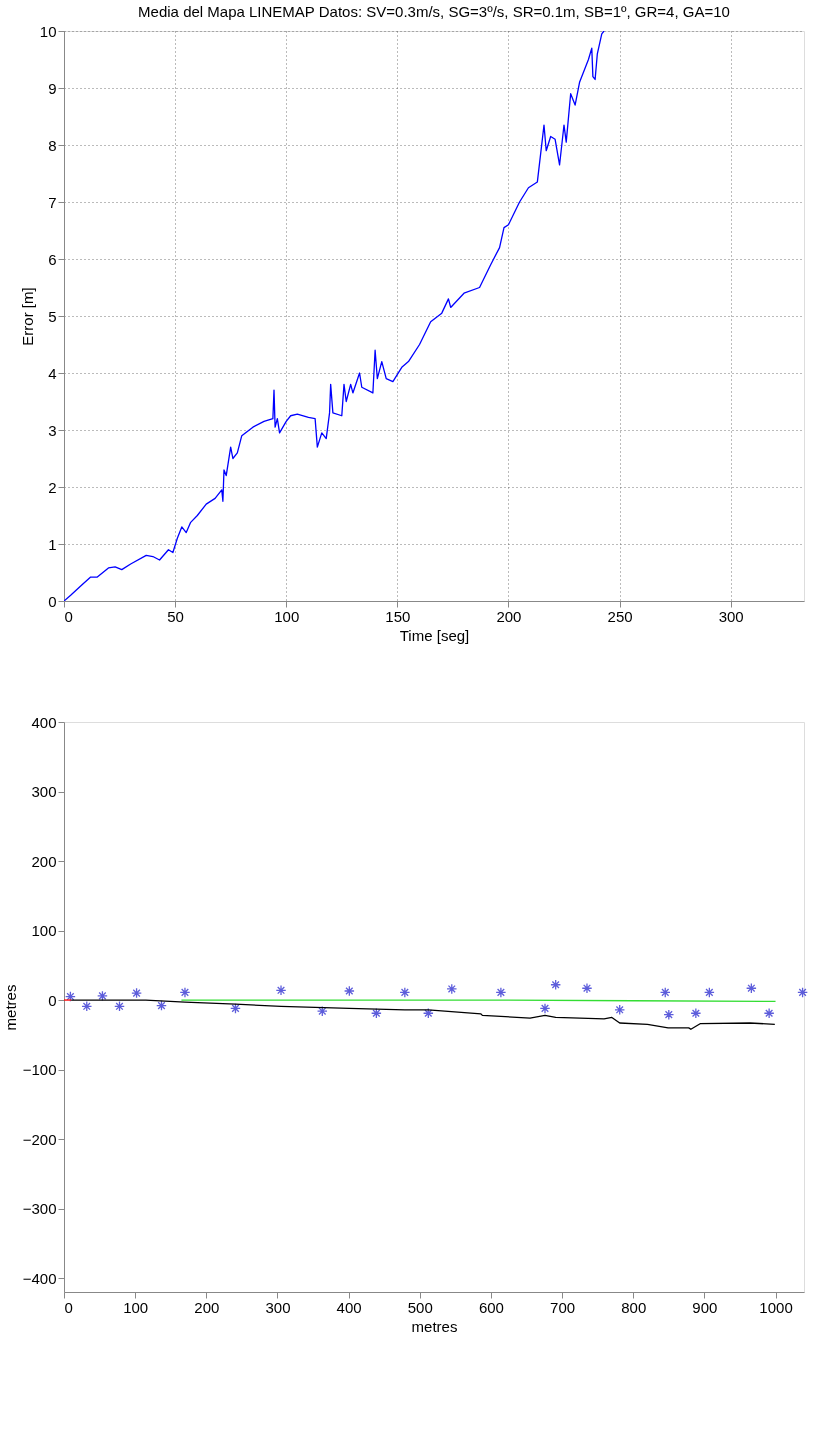 The width and height of the screenshot is (825, 1433). What do you see at coordinates (52, 316) in the screenshot?
I see `y-tick-label: 5` at bounding box center [52, 316].